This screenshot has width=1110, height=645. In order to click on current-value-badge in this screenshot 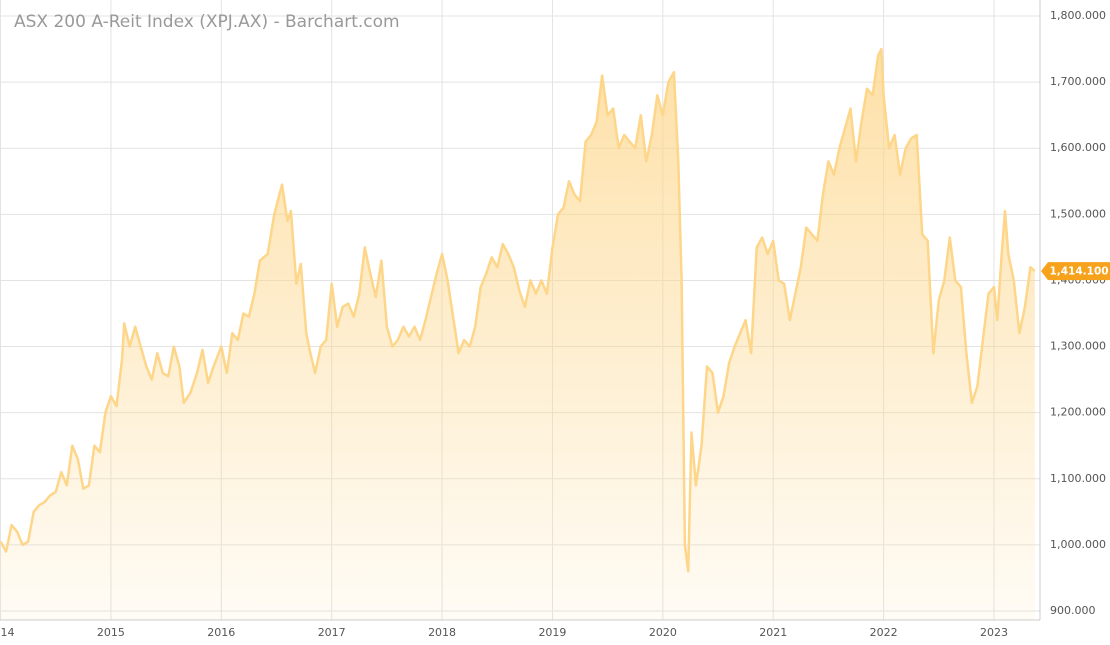, I will do `click(1075, 271)`.